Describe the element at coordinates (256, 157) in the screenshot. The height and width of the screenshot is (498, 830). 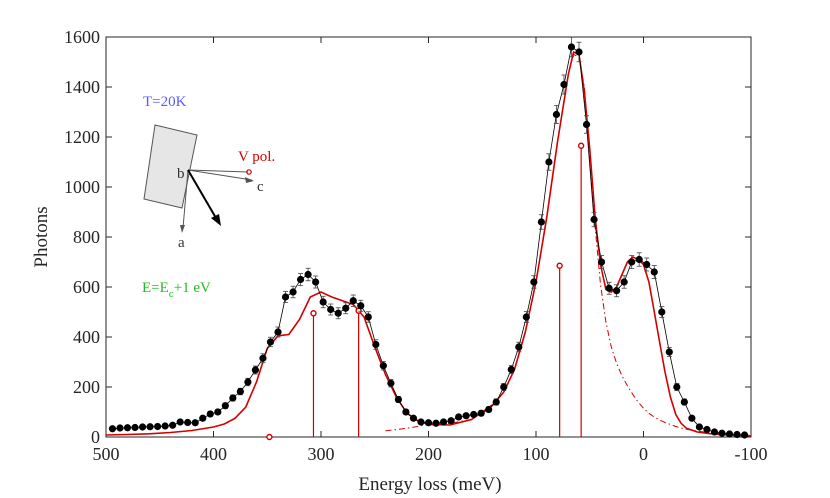
I see `polarization-label: V pol.` at that location.